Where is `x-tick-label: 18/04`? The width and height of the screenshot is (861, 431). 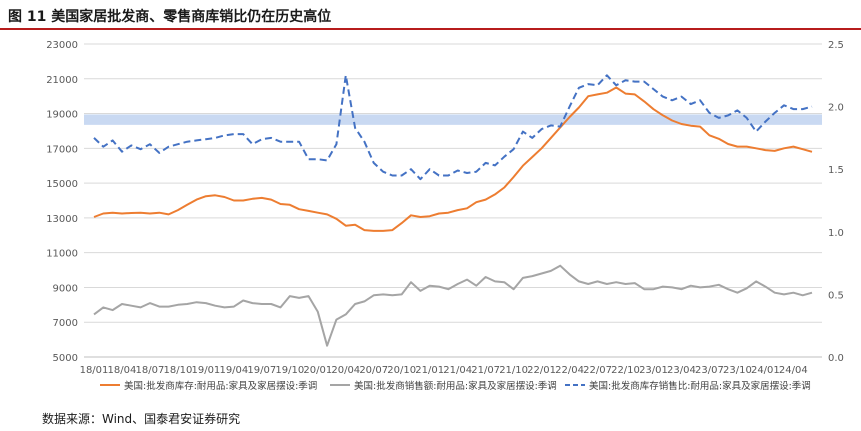
x-tick-label: 18/04 is located at coordinates (122, 370).